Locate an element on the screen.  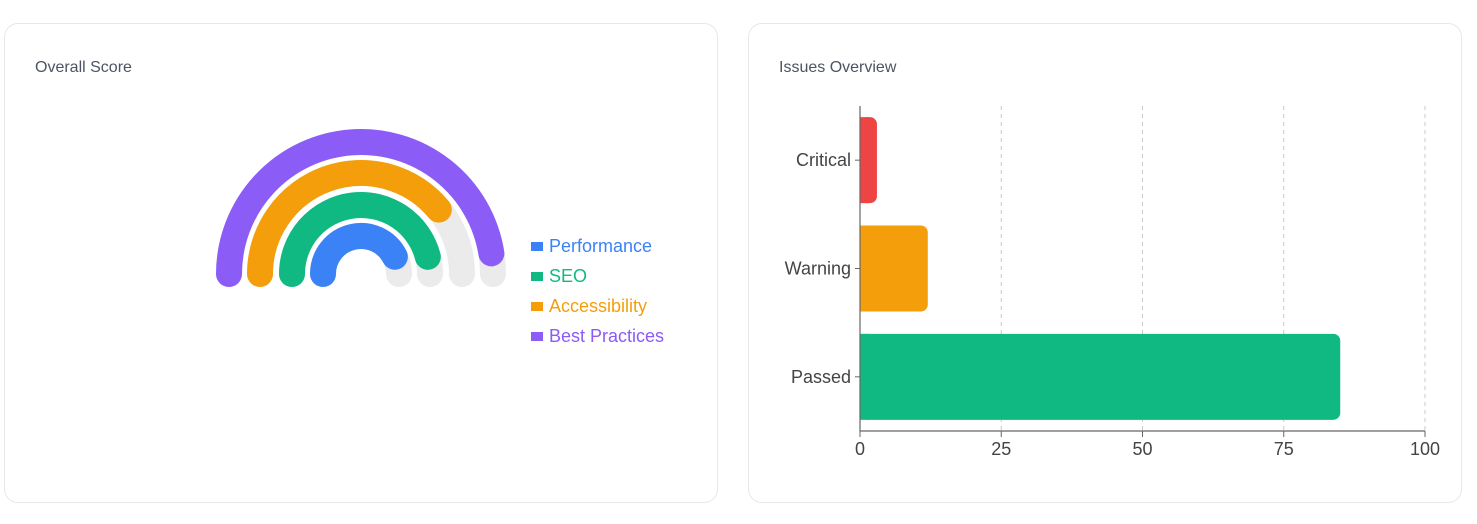
legend-label: Best Practices is located at coordinates (607, 335).